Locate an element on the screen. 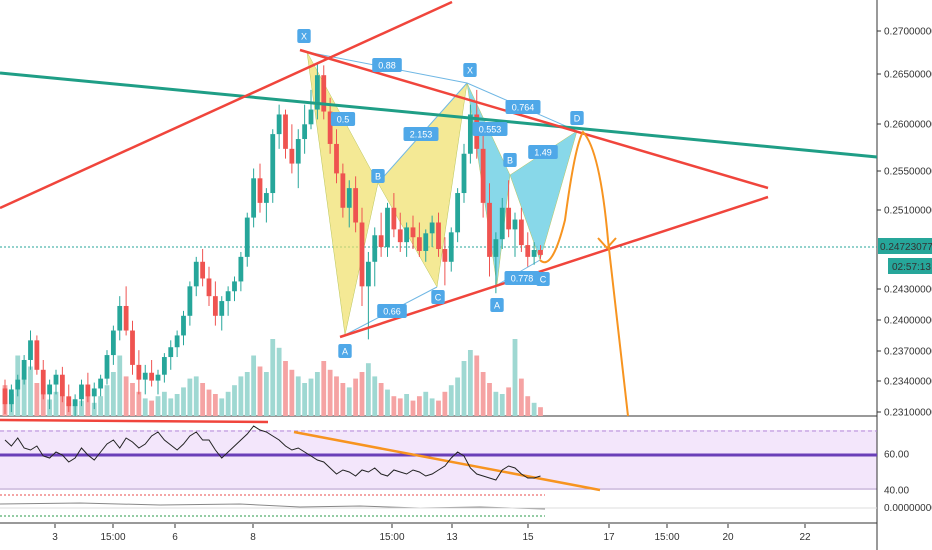 The width and height of the screenshot is (932, 550). ratio-label: 0.66 is located at coordinates (392, 312).